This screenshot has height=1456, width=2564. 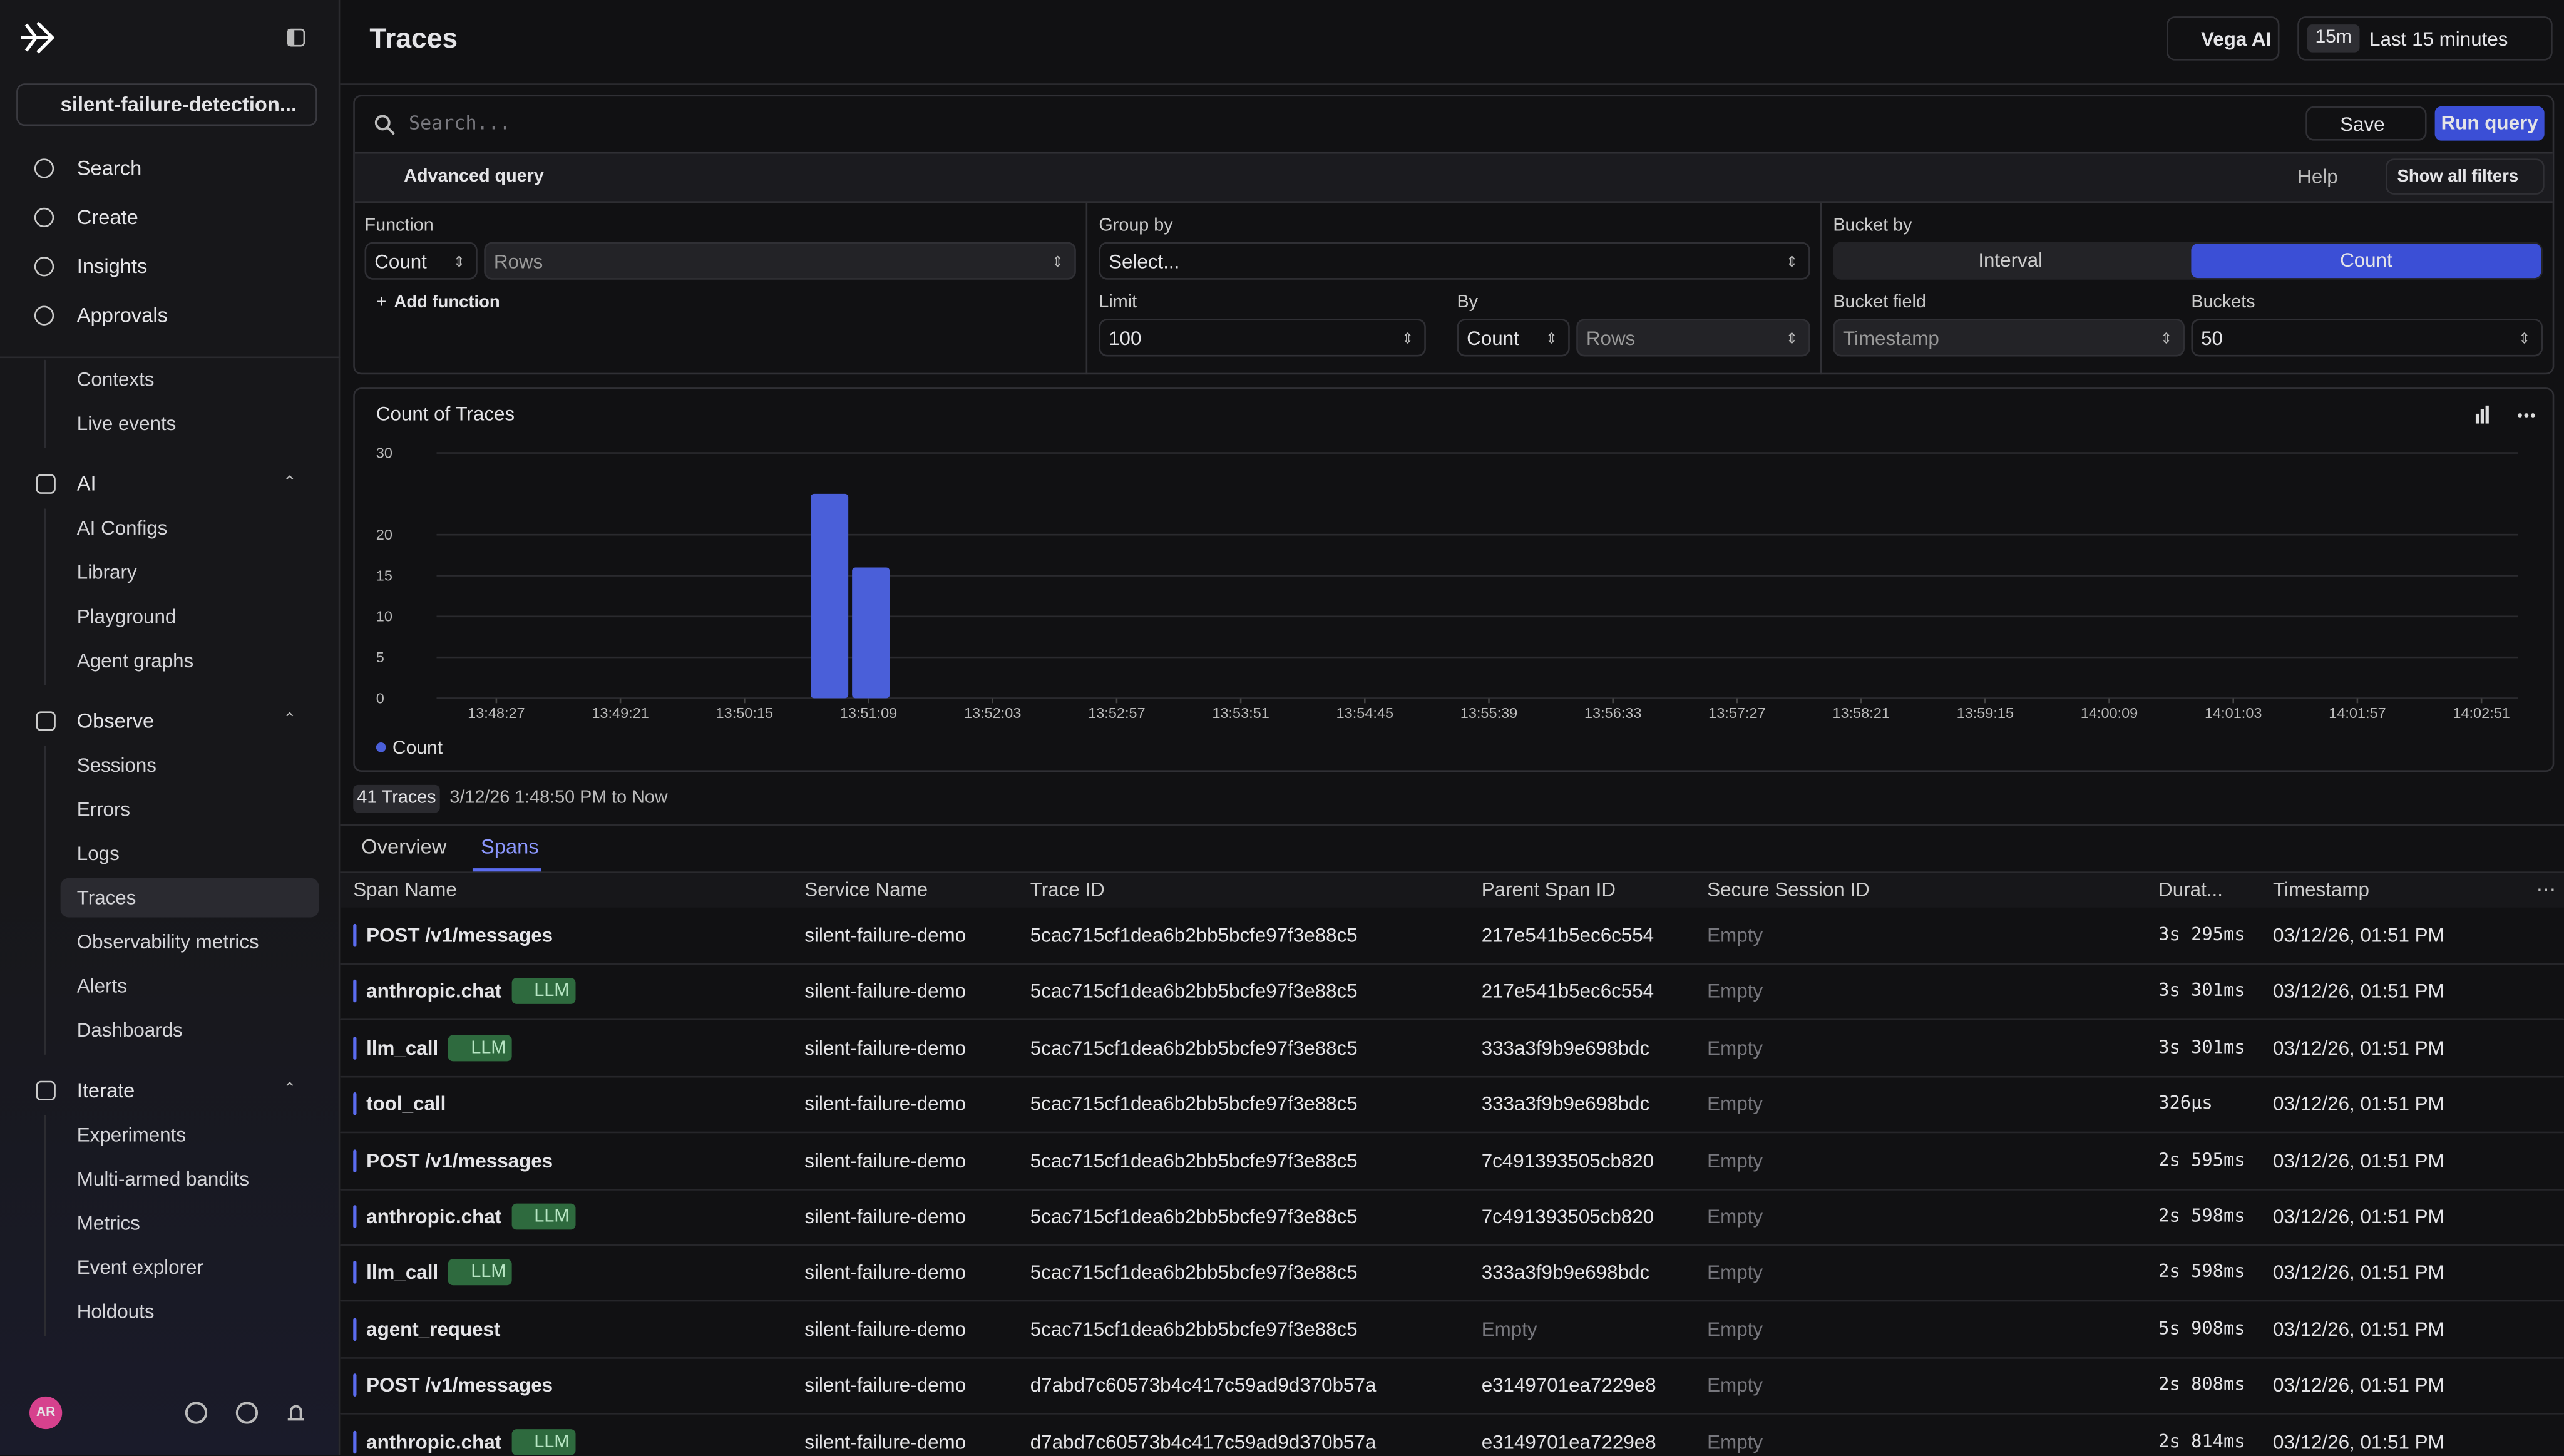 I want to click on buckets-input, so click(x=2367, y=338).